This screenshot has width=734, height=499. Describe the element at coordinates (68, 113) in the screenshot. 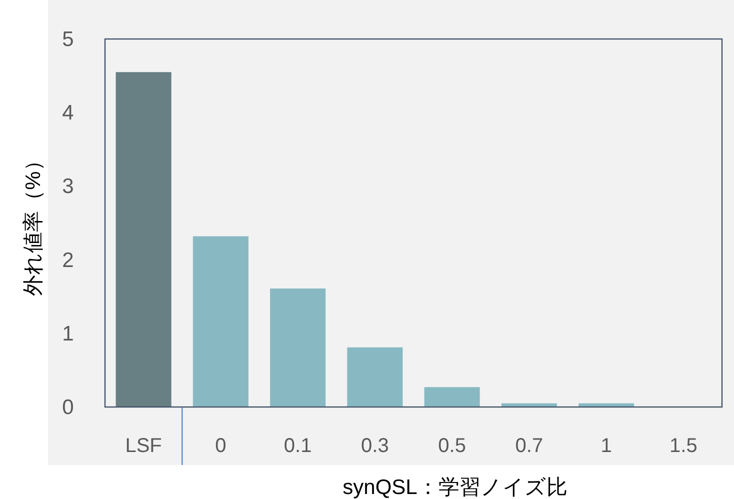

I see `y-tick-label: 4` at that location.